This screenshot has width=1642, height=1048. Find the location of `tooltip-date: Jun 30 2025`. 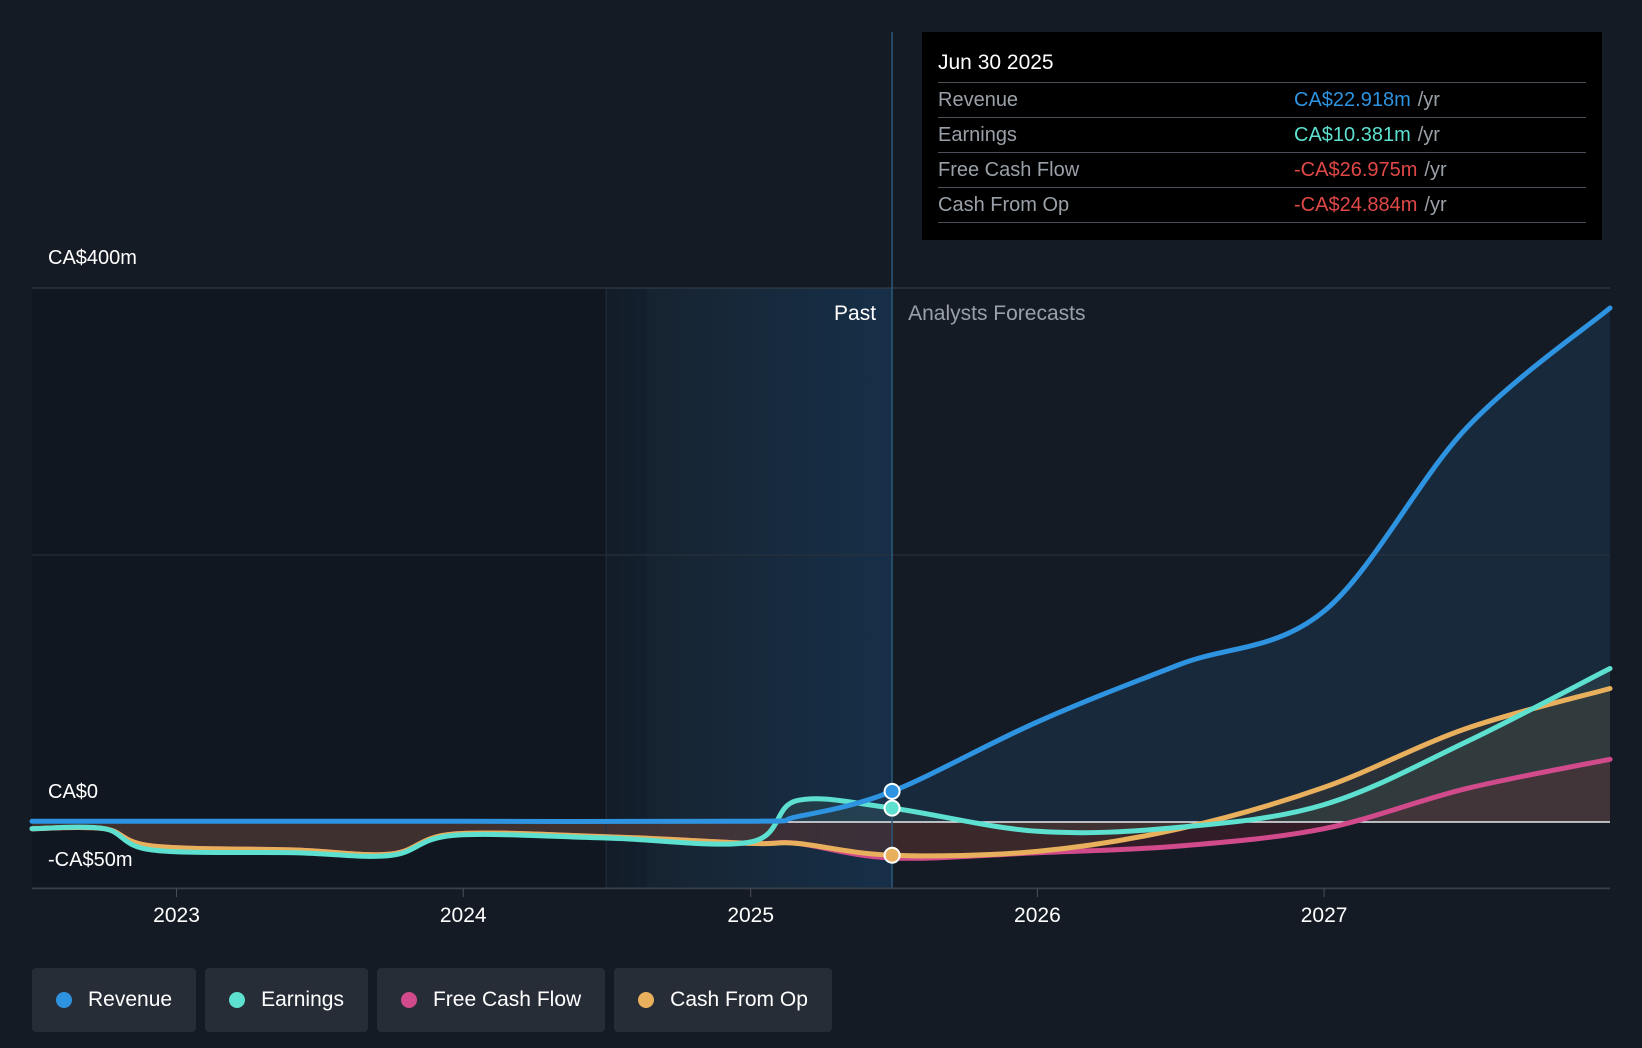

tooltip-date: Jun 30 2025 is located at coordinates (996, 62).